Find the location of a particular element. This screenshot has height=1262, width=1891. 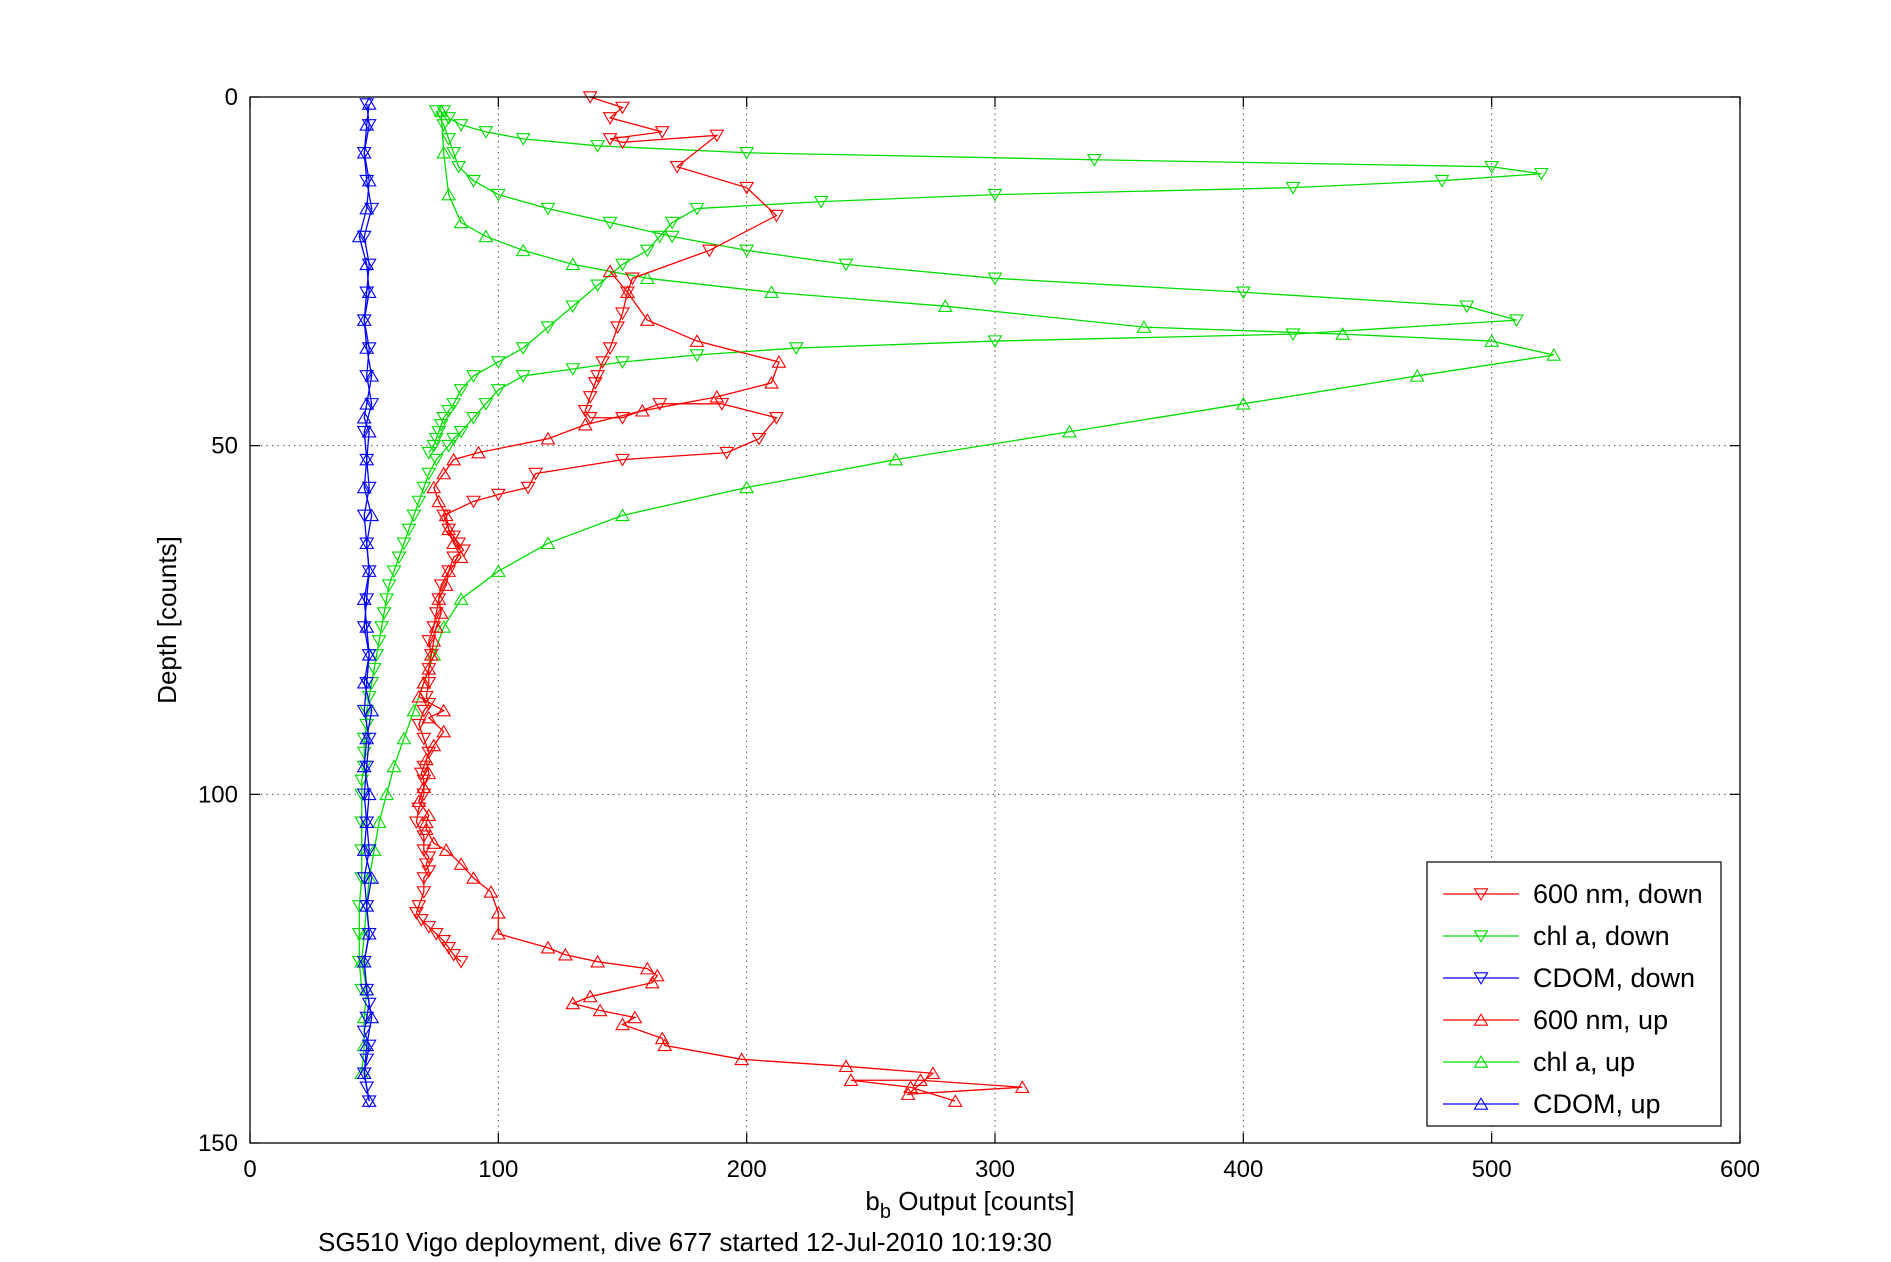

y-axis-label: Depth [counts] is located at coordinates (167, 620).